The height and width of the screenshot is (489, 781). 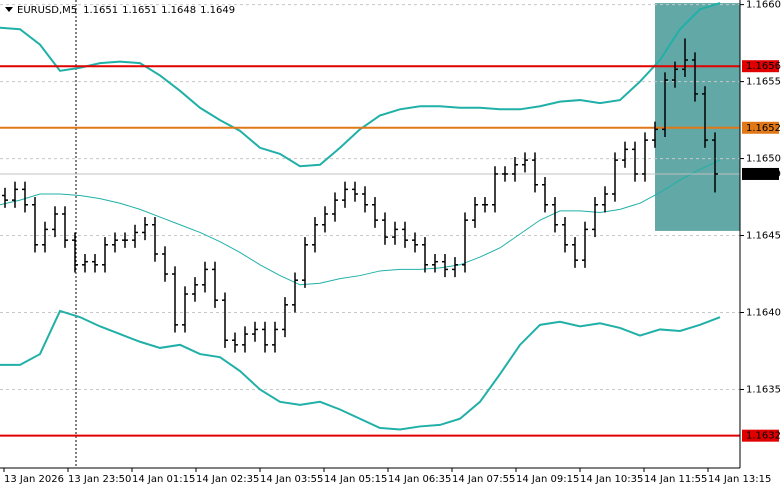 What do you see at coordinates (763, 174) in the screenshot?
I see `level-label: 1.1649` at bounding box center [763, 174].